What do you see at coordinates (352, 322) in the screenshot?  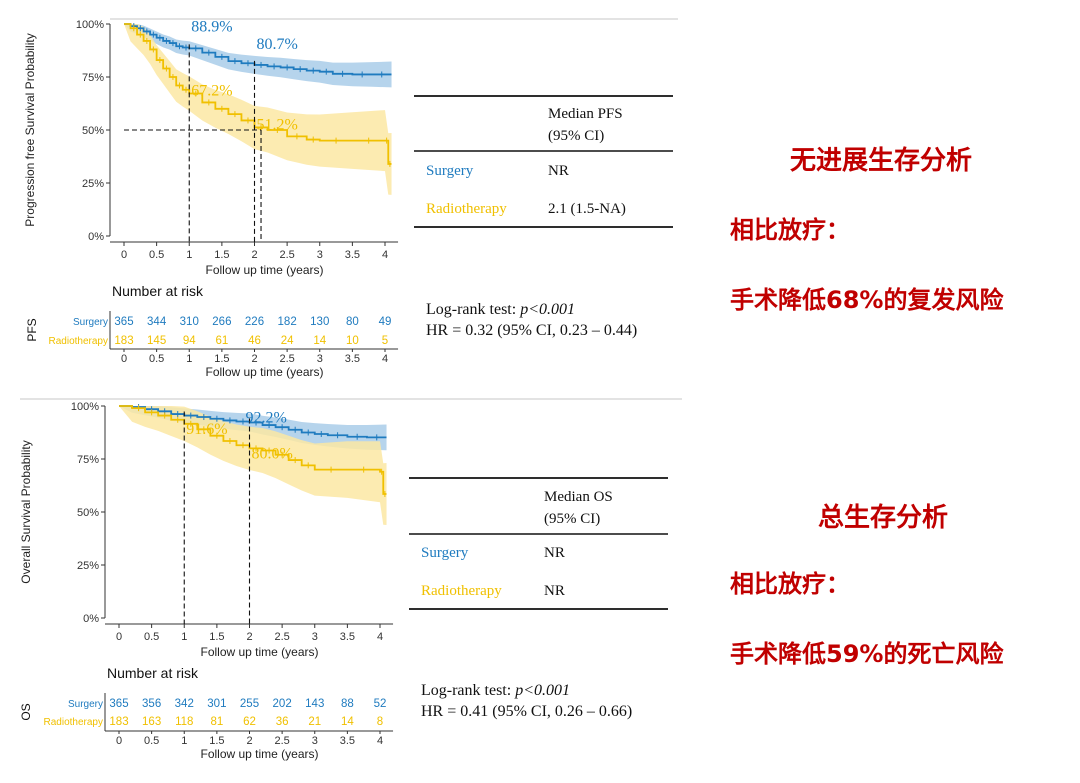 I see `risk-count: 80` at bounding box center [352, 322].